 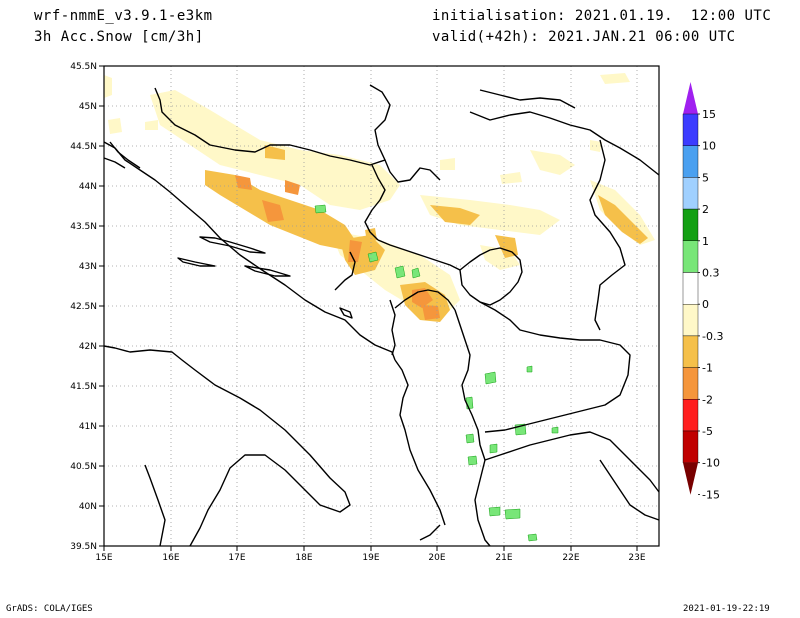 What do you see at coordinates (236, 558) in the screenshot?
I see `lon-label: 17E` at bounding box center [236, 558].